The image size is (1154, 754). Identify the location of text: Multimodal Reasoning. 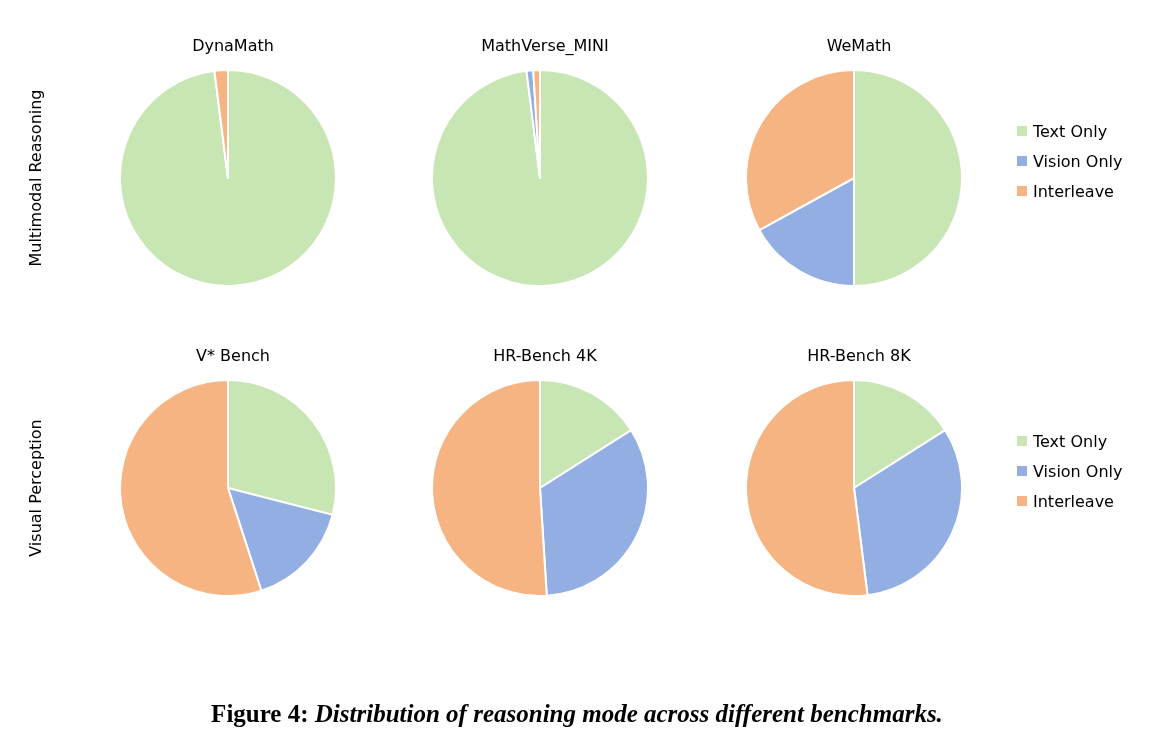
(35, 178).